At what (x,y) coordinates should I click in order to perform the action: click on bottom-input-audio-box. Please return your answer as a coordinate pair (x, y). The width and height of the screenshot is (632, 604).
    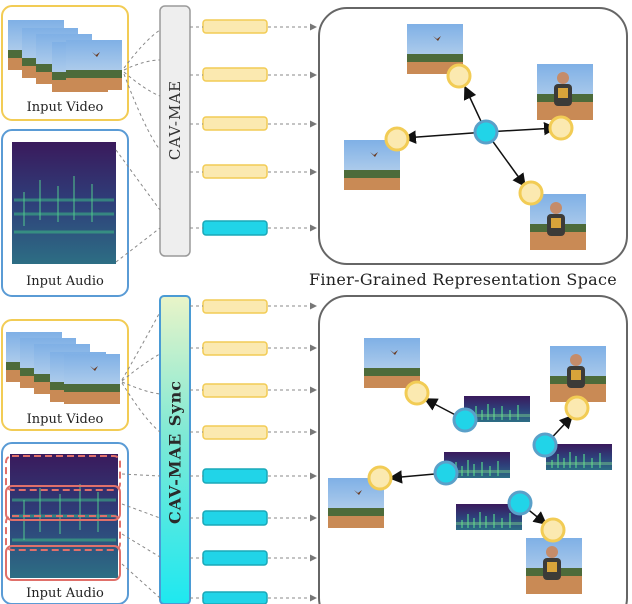
    Looking at the image, I should click on (65, 523).